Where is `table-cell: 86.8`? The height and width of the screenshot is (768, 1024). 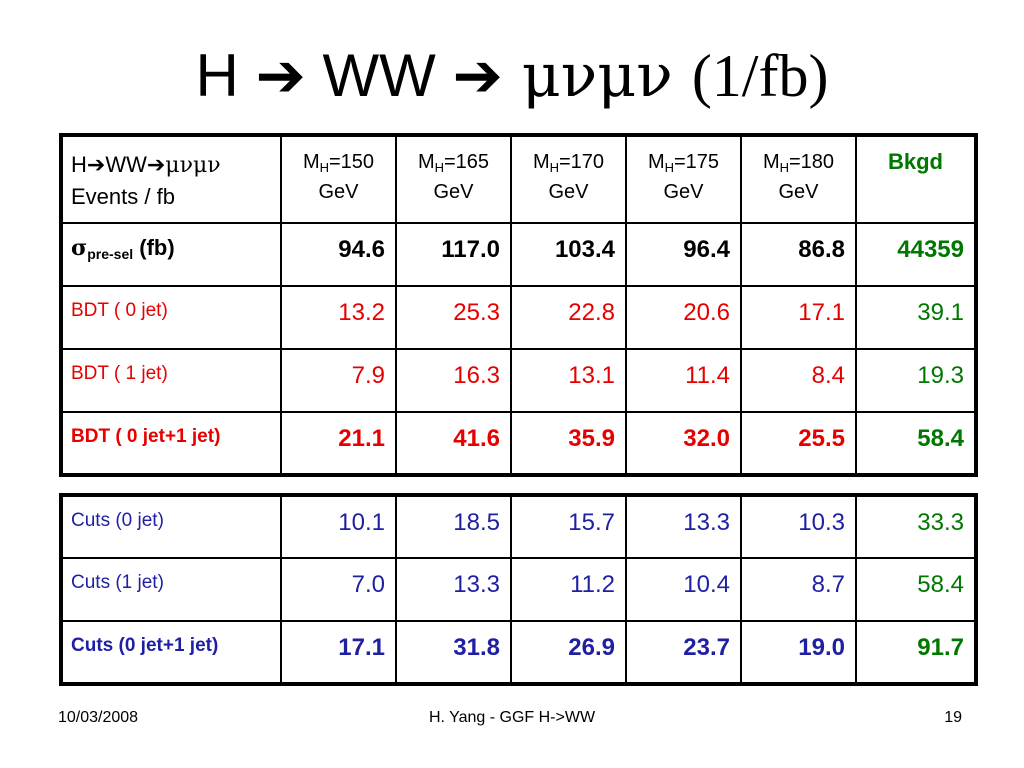
table-cell: 86.8 is located at coordinates (798, 254).